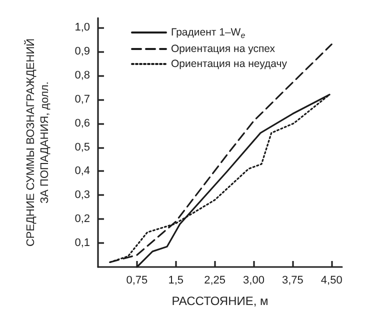  What do you see at coordinates (82, 99) in the screenshot?
I see `y-tick-label: 0,7` at bounding box center [82, 99].